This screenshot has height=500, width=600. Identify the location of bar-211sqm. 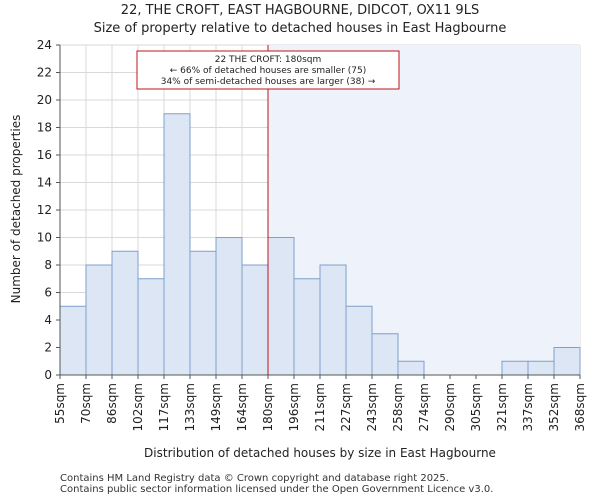
(333, 320).